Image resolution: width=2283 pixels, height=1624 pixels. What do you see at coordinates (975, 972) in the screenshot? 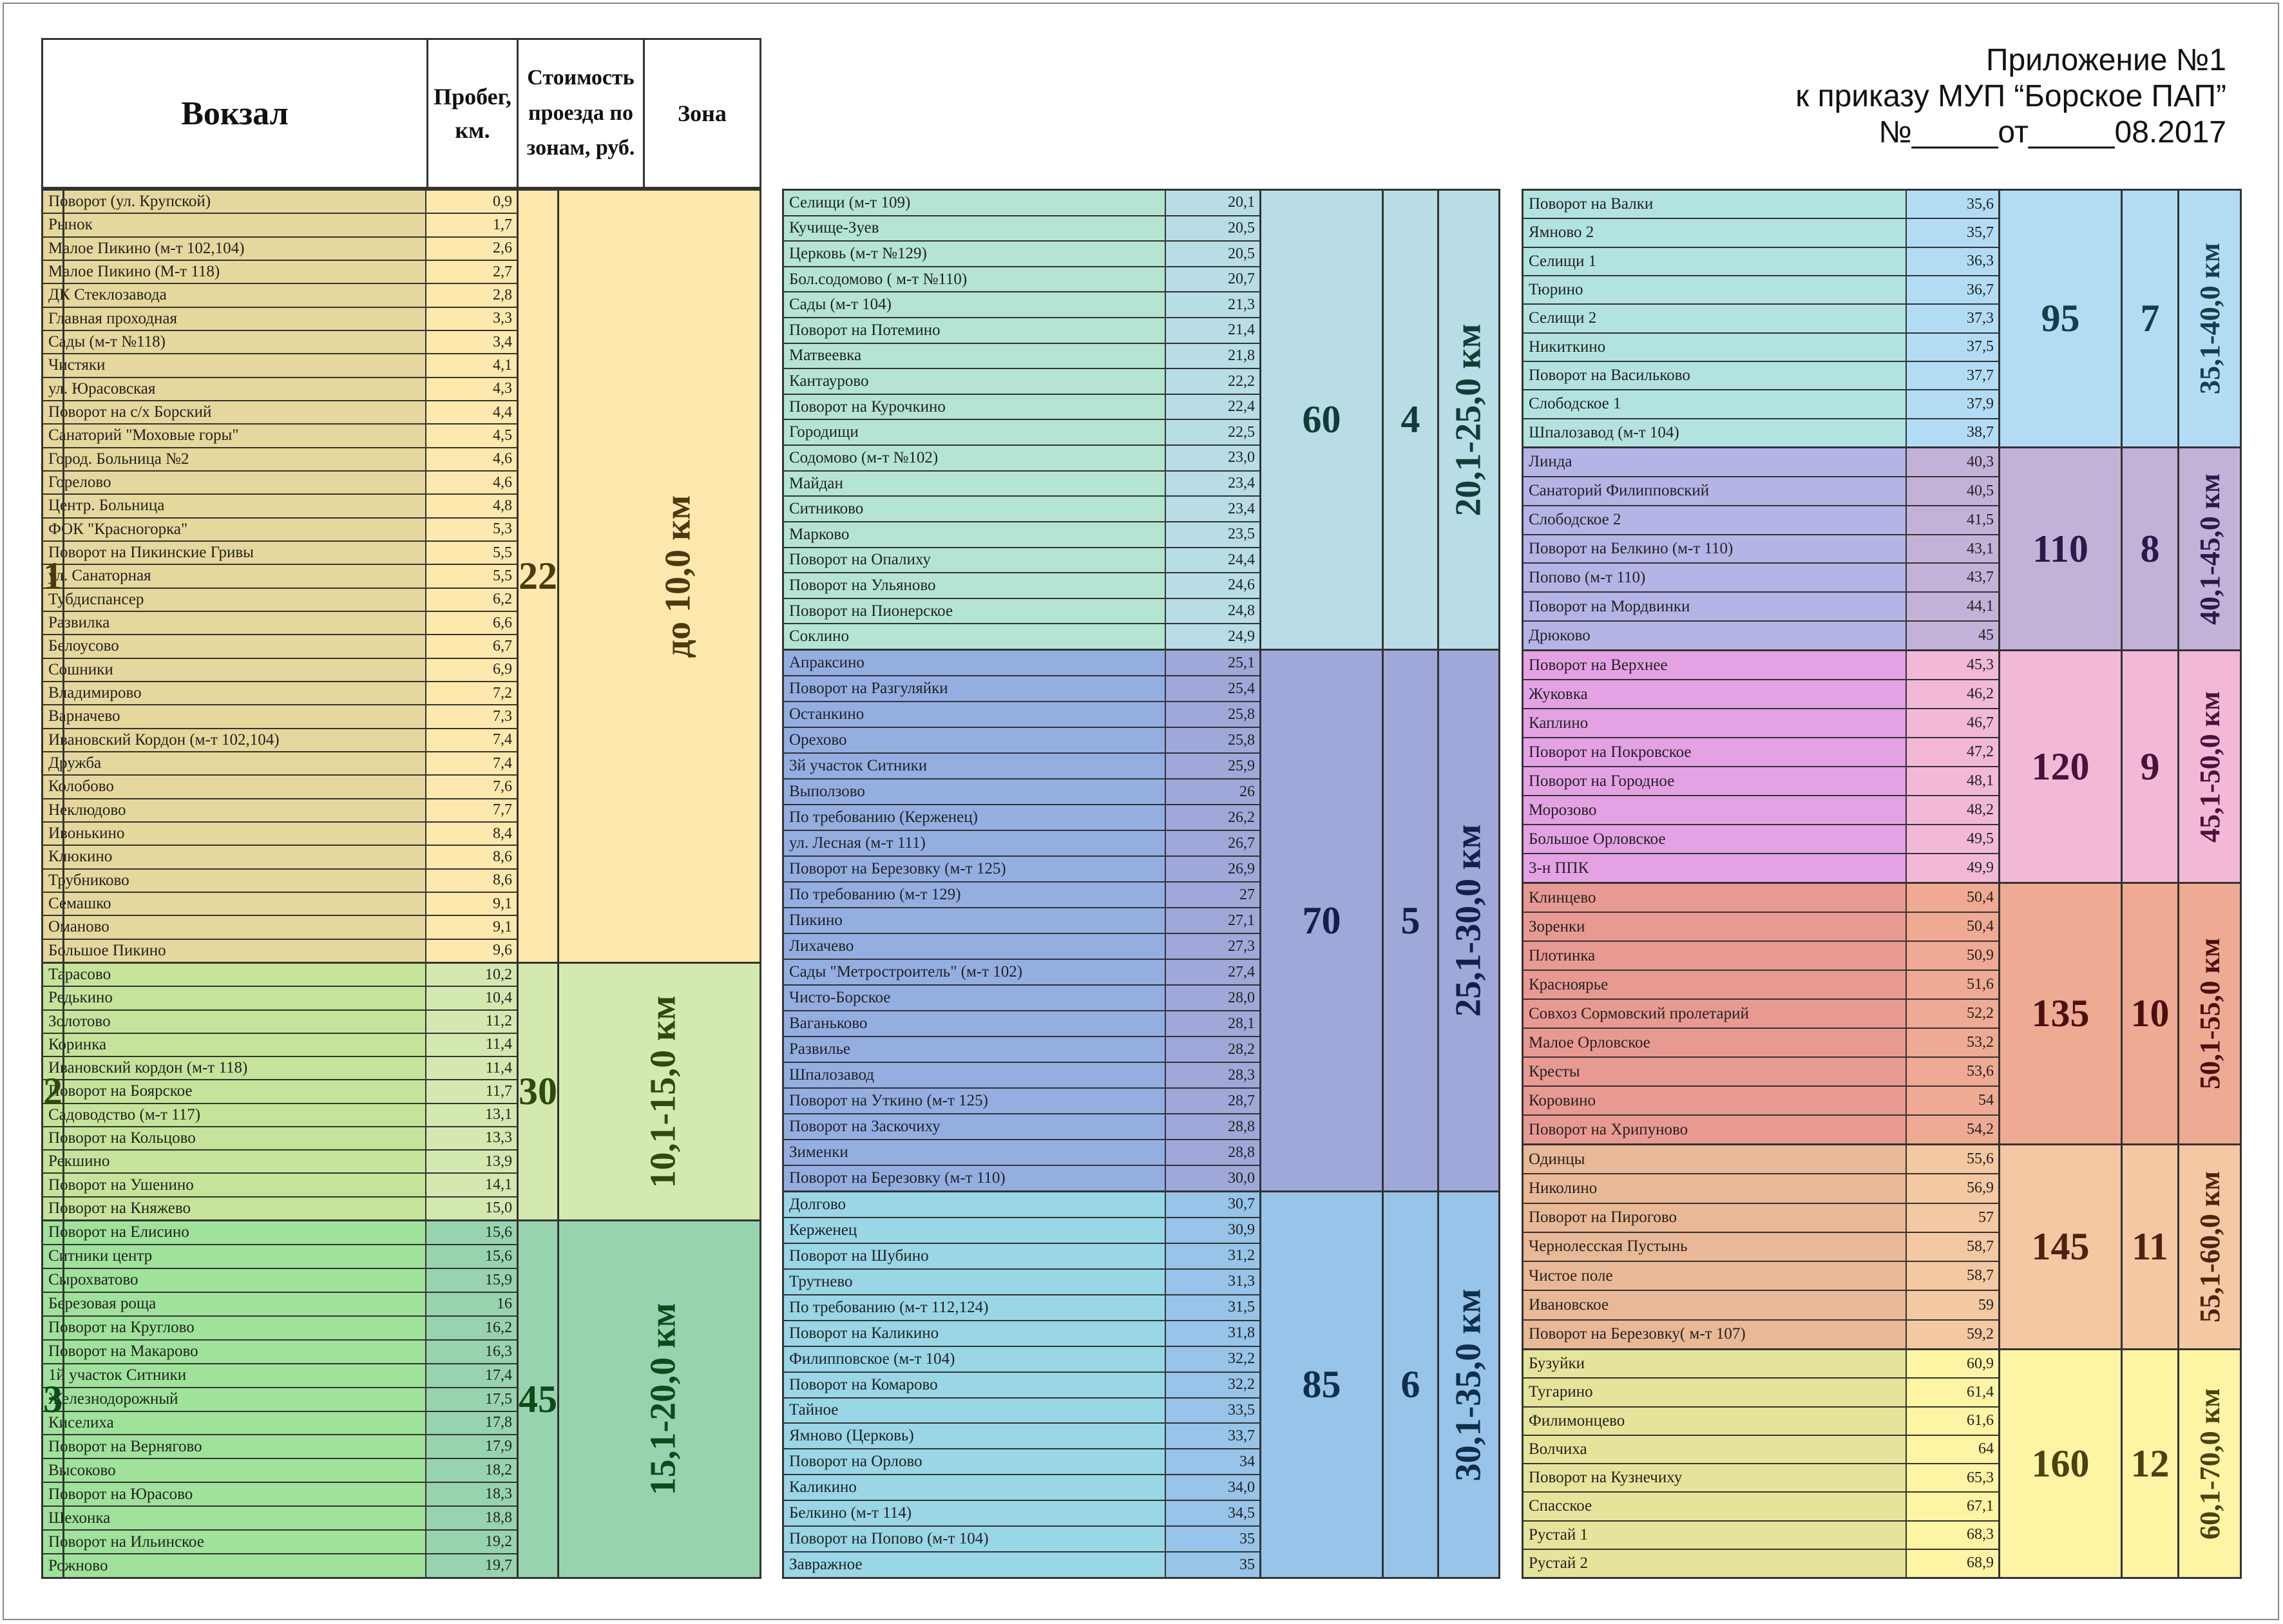
I see `stop-name: Сады "Метростроитель" (м-т 102)` at bounding box center [975, 972].